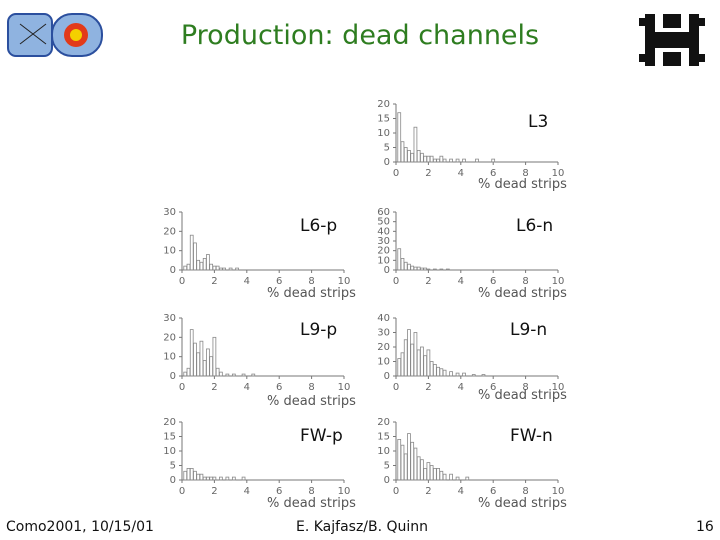  Describe the element at coordinates (56, 37) in the screenshot. I see `d0-logo` at that location.